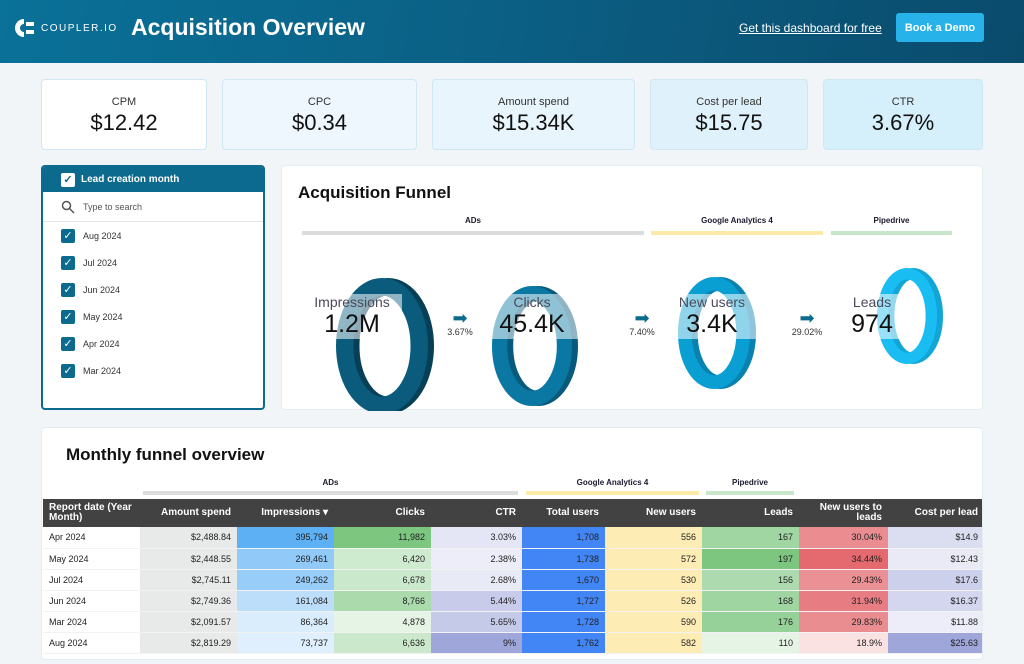 The width and height of the screenshot is (1024, 664). I want to click on filter-option: ✓ Aug 2024, so click(153, 235).